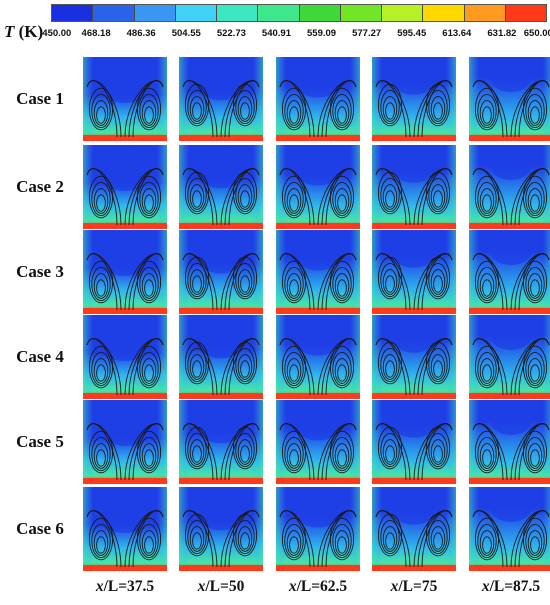 The height and width of the screenshot is (605, 550). Describe the element at coordinates (57, 33) in the screenshot. I see `colorbar-tick-label: 450.00` at that location.